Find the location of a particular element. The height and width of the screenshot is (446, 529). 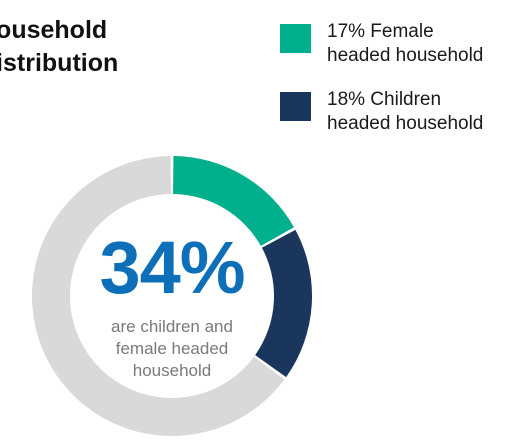

center-caption-line-1: are children and is located at coordinates (172, 326).